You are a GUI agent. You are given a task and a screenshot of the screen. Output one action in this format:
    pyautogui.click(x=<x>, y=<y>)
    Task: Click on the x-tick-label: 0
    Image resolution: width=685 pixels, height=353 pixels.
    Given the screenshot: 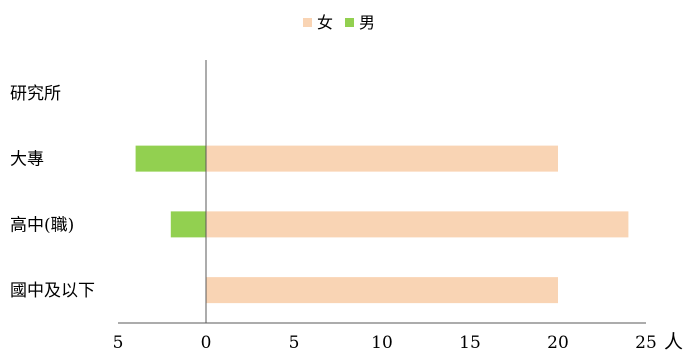 What is the action you would take?
    pyautogui.click(x=206, y=343)
    